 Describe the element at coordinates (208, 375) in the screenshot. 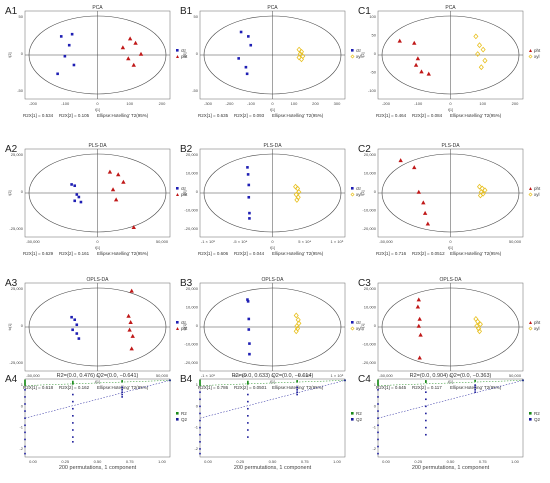

I see `x-tick-label: -1 × 10⁵` at that location.